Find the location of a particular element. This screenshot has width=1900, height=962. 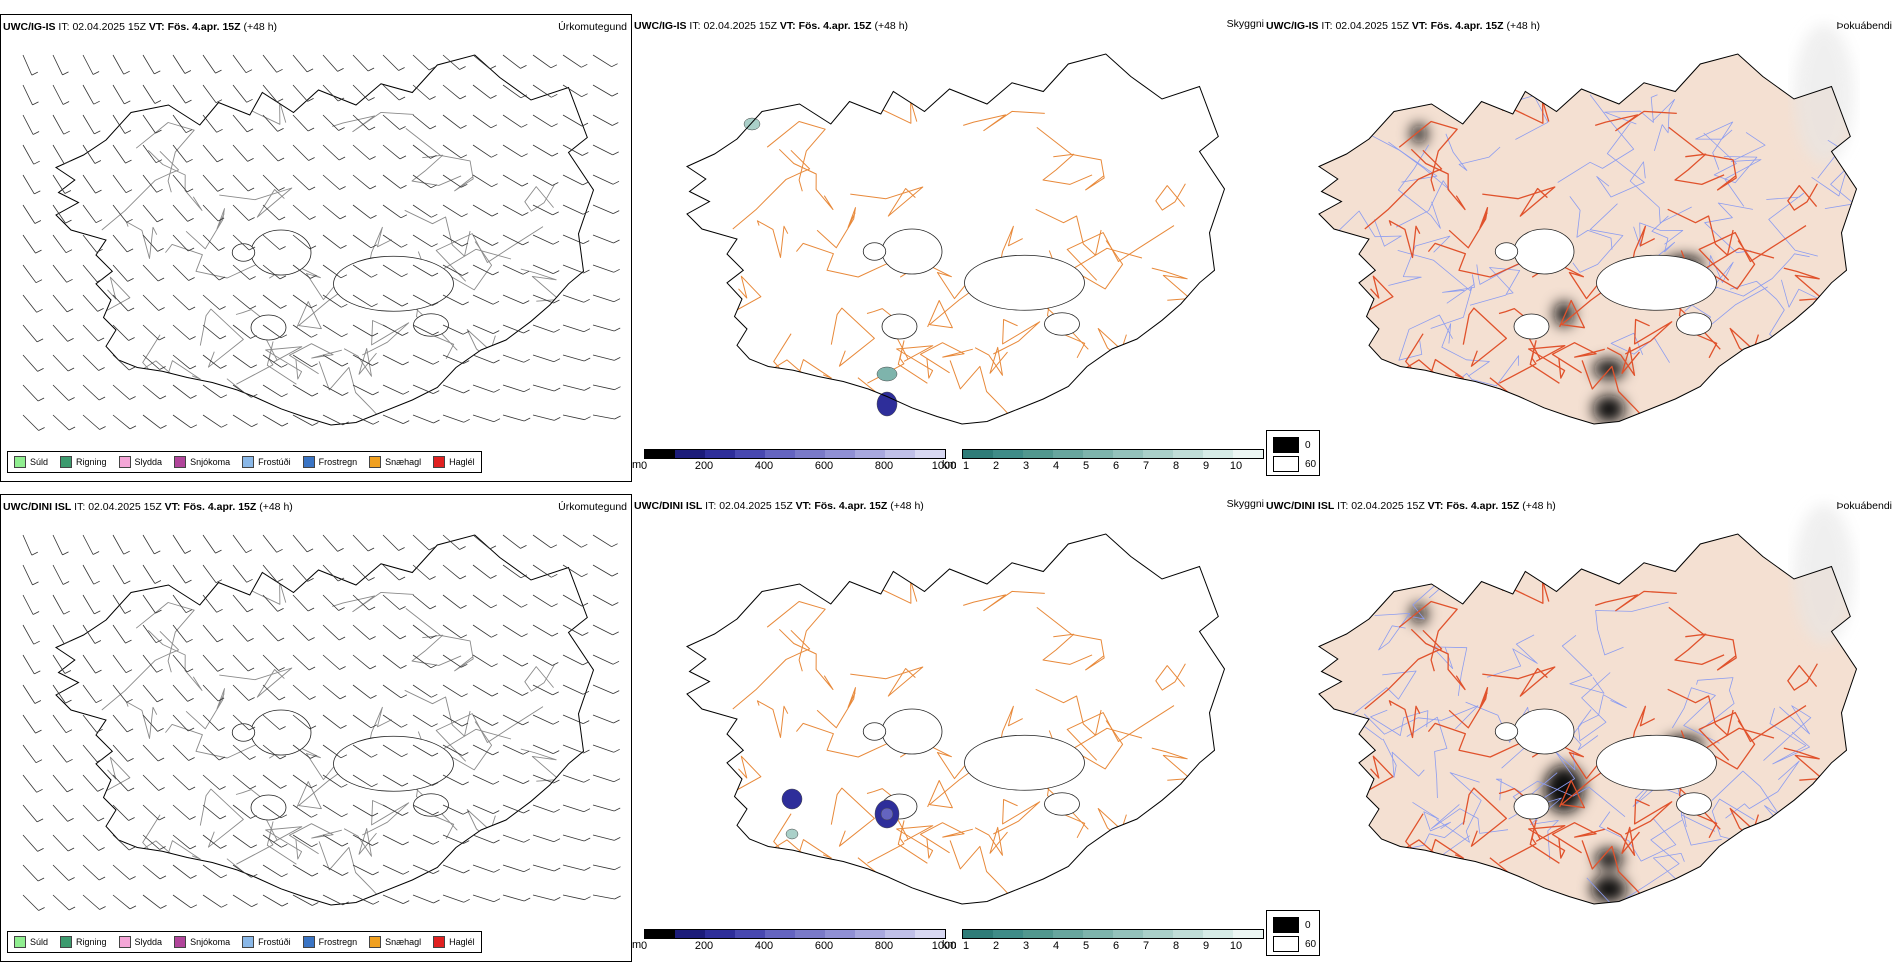

colorbar-tick: 7 is located at coordinates (1146, 466).